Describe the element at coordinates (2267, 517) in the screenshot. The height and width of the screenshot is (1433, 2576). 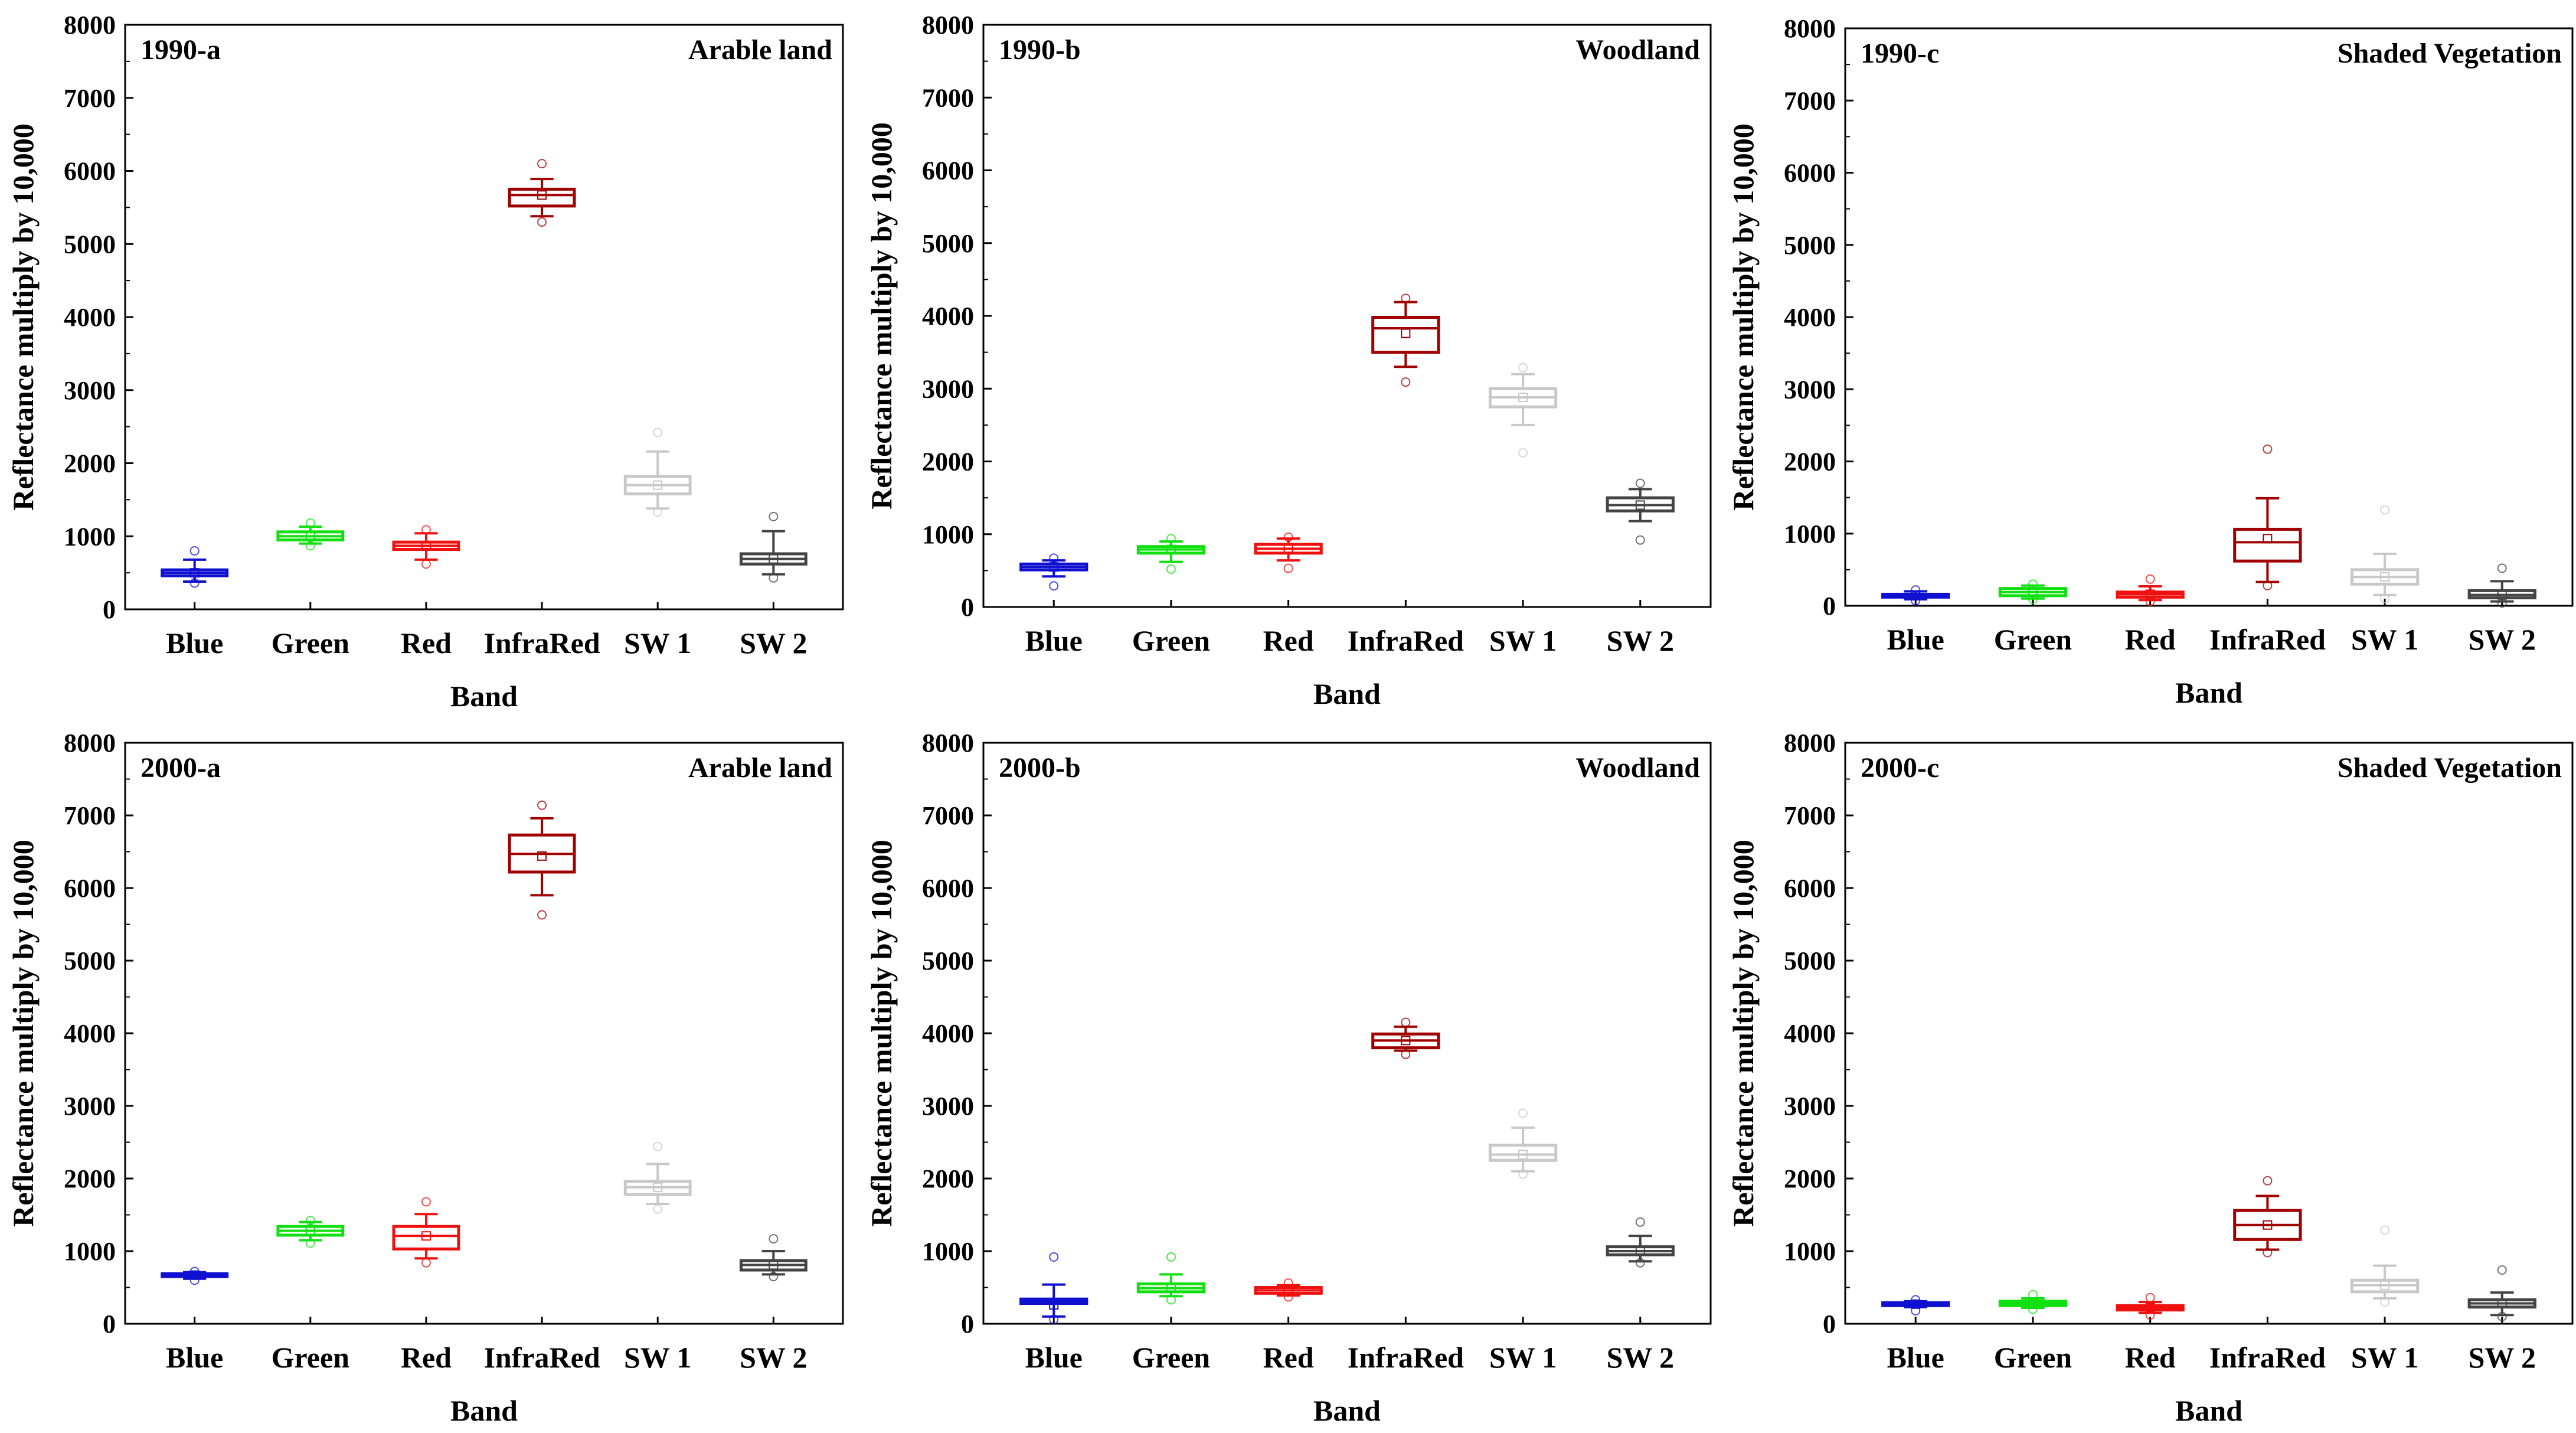
I see `box-infrared` at that location.